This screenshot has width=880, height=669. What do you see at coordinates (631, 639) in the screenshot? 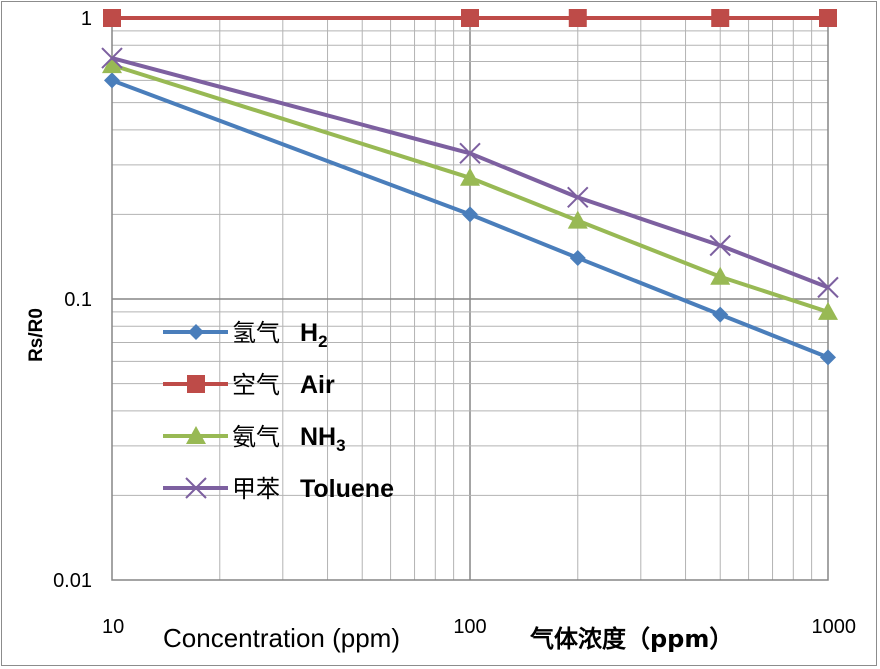
I see `x-axis-label-chinese: 气体浓度（ppm）` at bounding box center [631, 639].